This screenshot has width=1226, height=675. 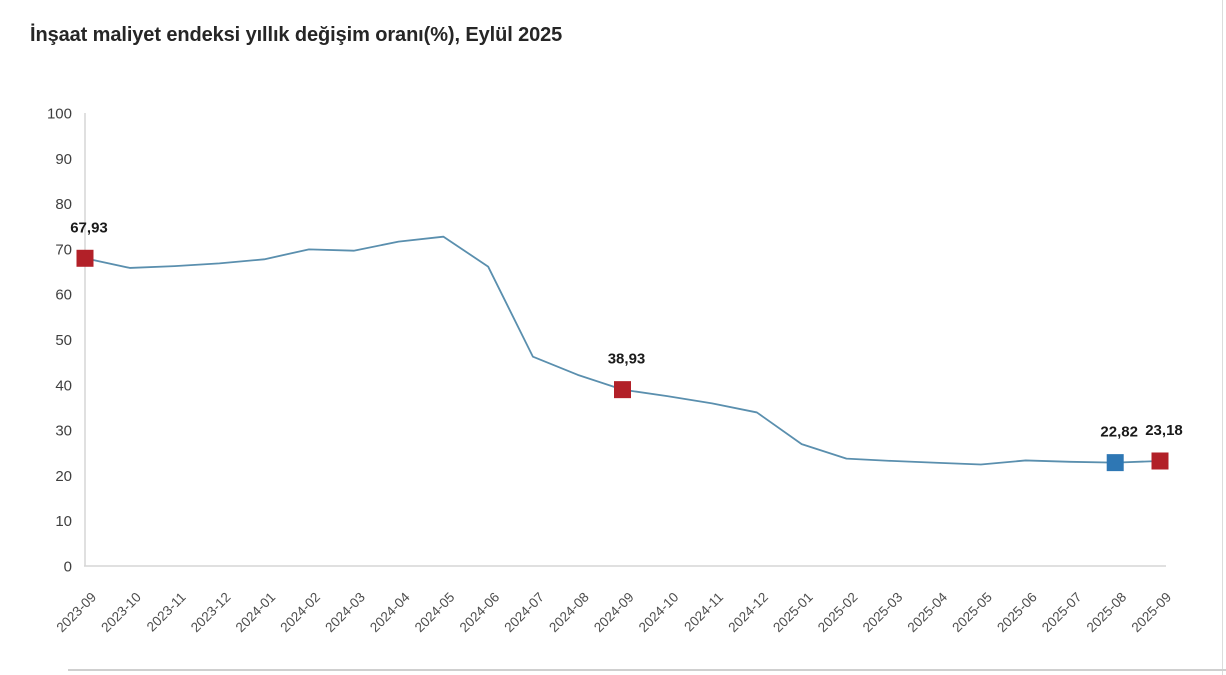 What do you see at coordinates (63, 295) in the screenshot?
I see `y-axis-tick-label: 60` at bounding box center [63, 295].